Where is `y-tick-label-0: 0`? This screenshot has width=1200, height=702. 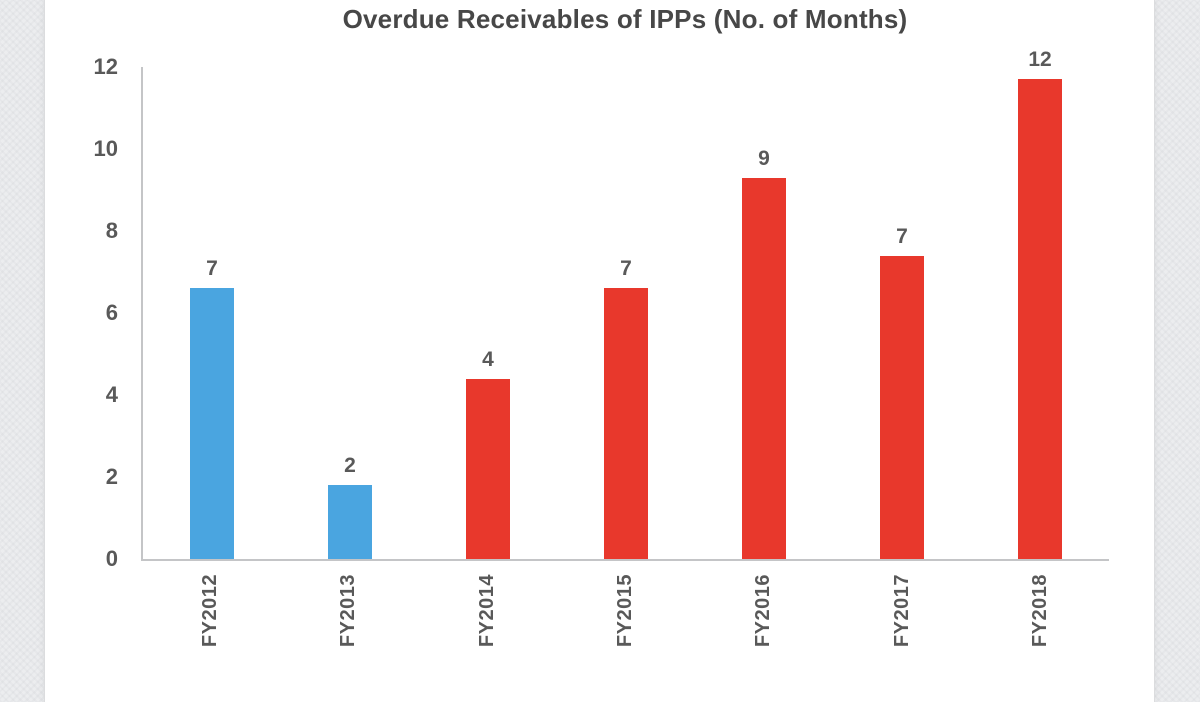 y-tick-label-0: 0 is located at coordinates (111, 558).